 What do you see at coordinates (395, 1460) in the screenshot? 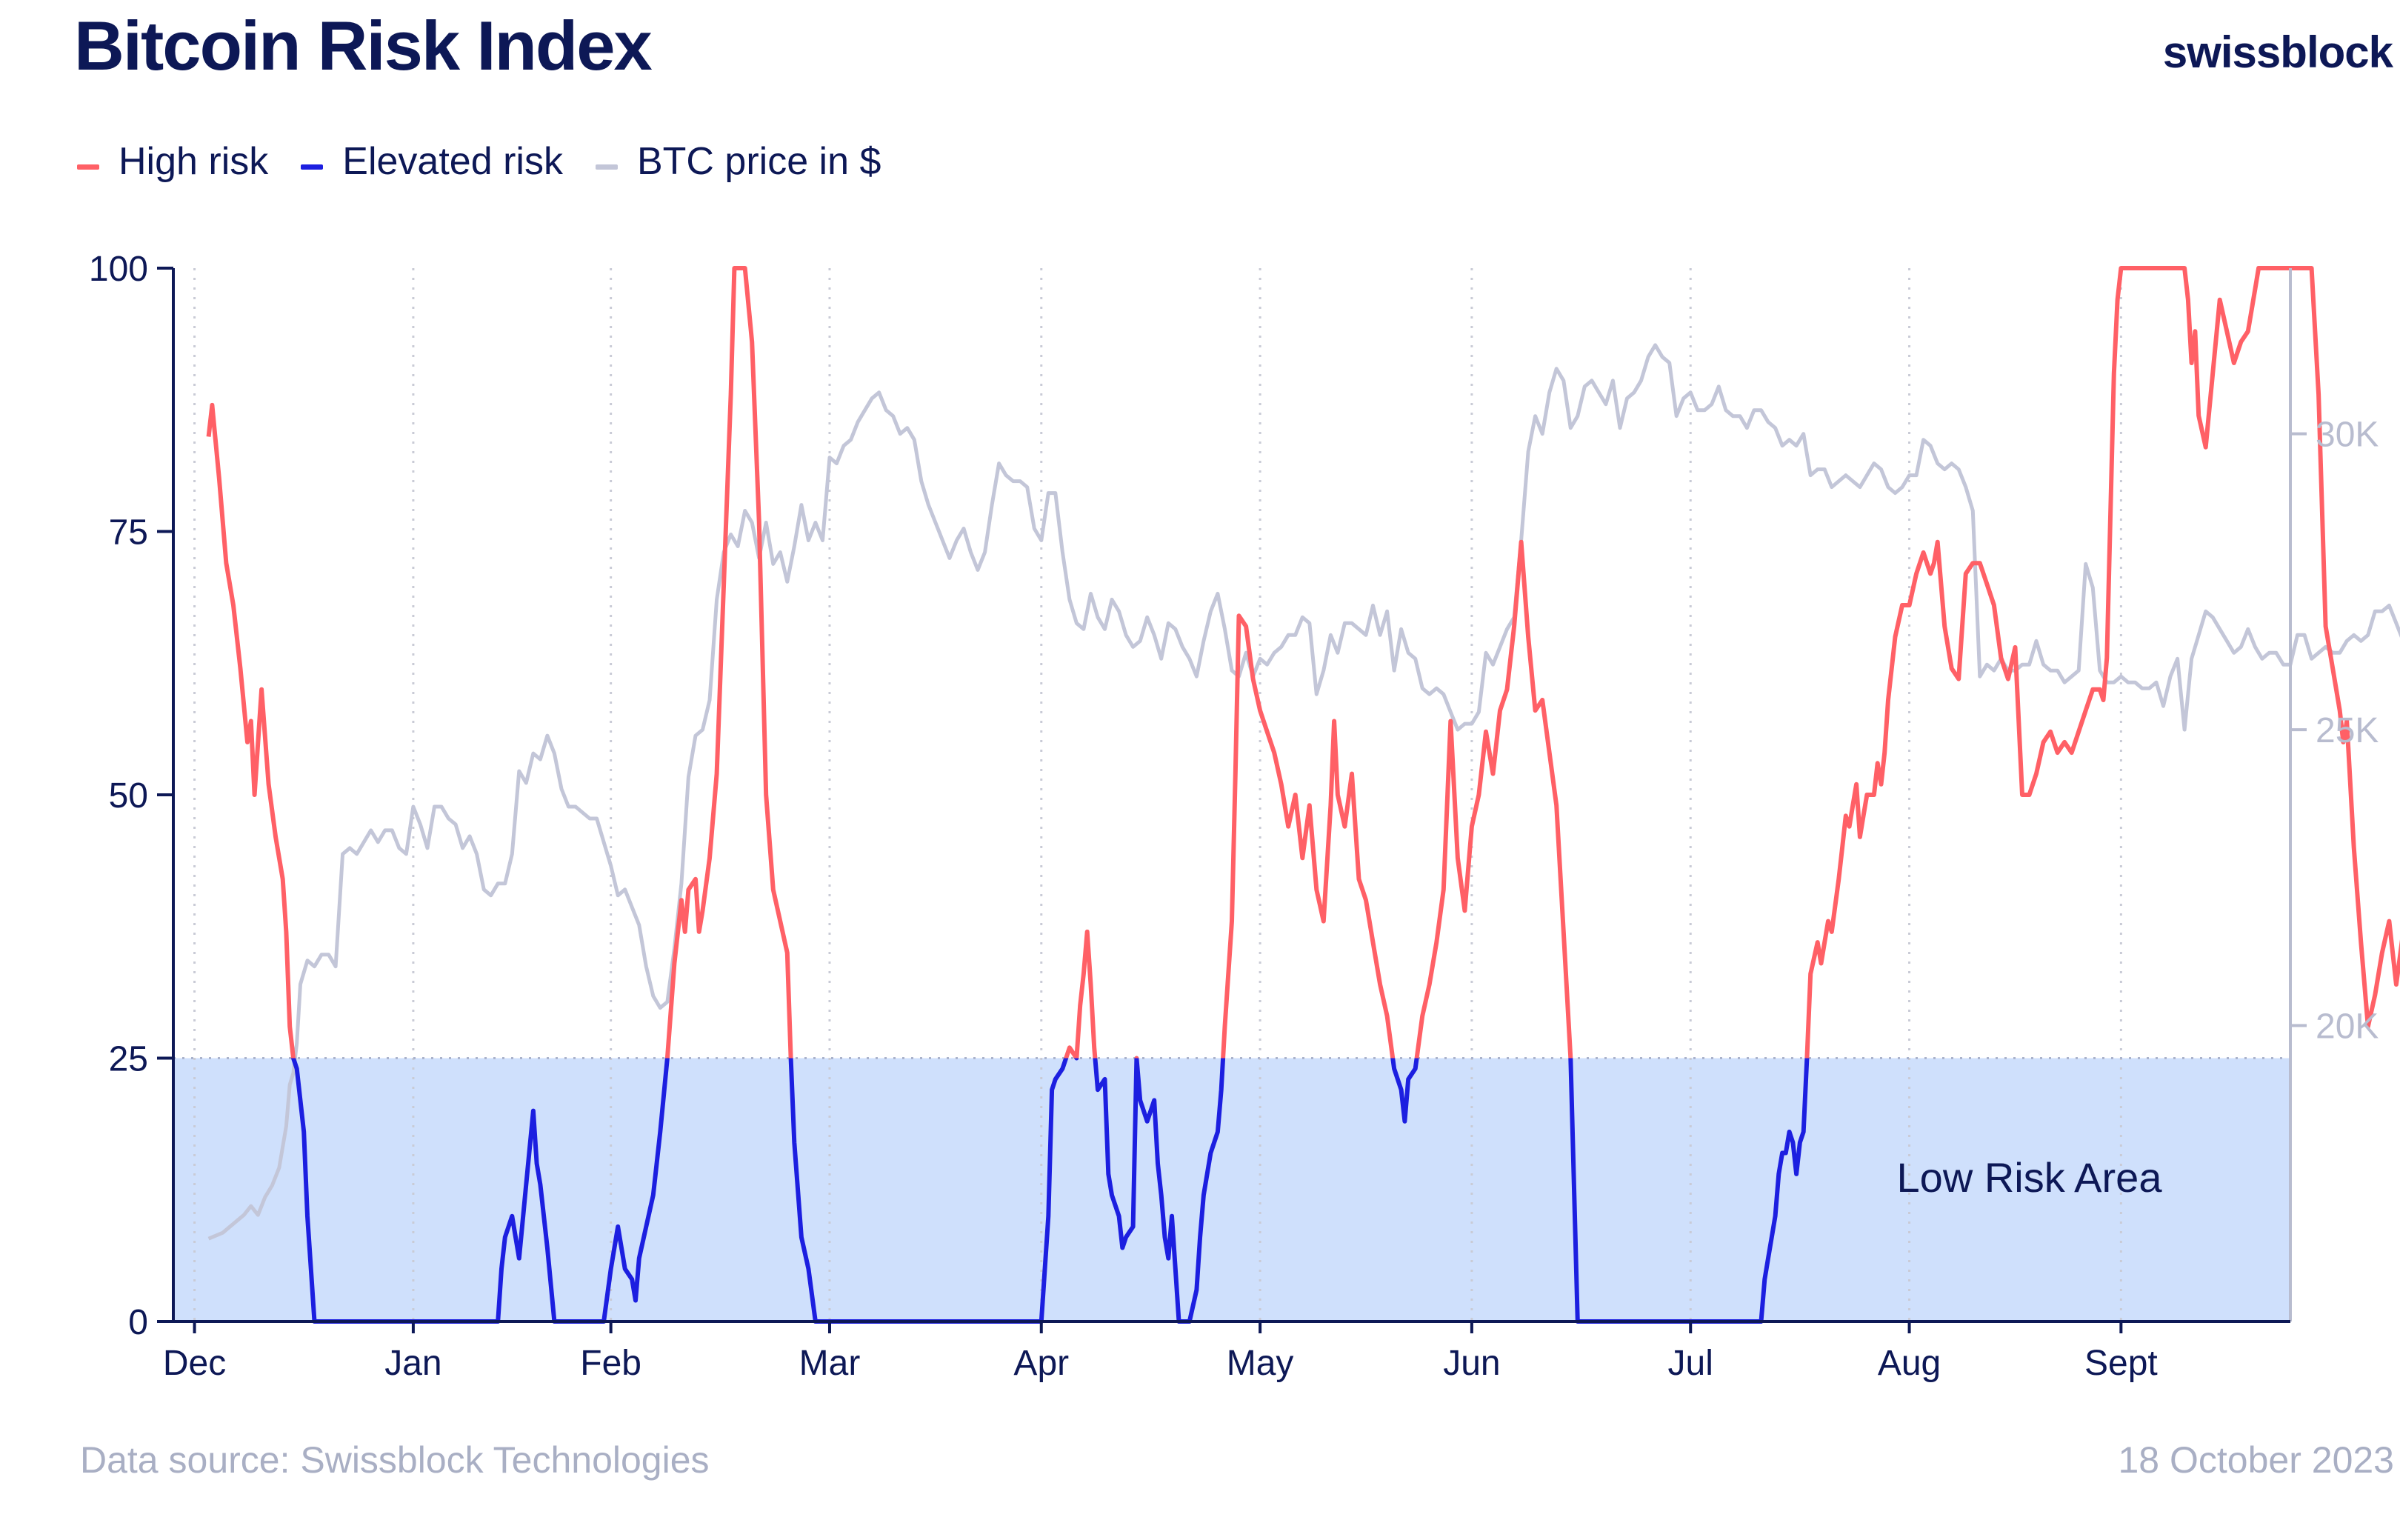
I see `data-source: Data source: Swissblock Technologies` at bounding box center [395, 1460].